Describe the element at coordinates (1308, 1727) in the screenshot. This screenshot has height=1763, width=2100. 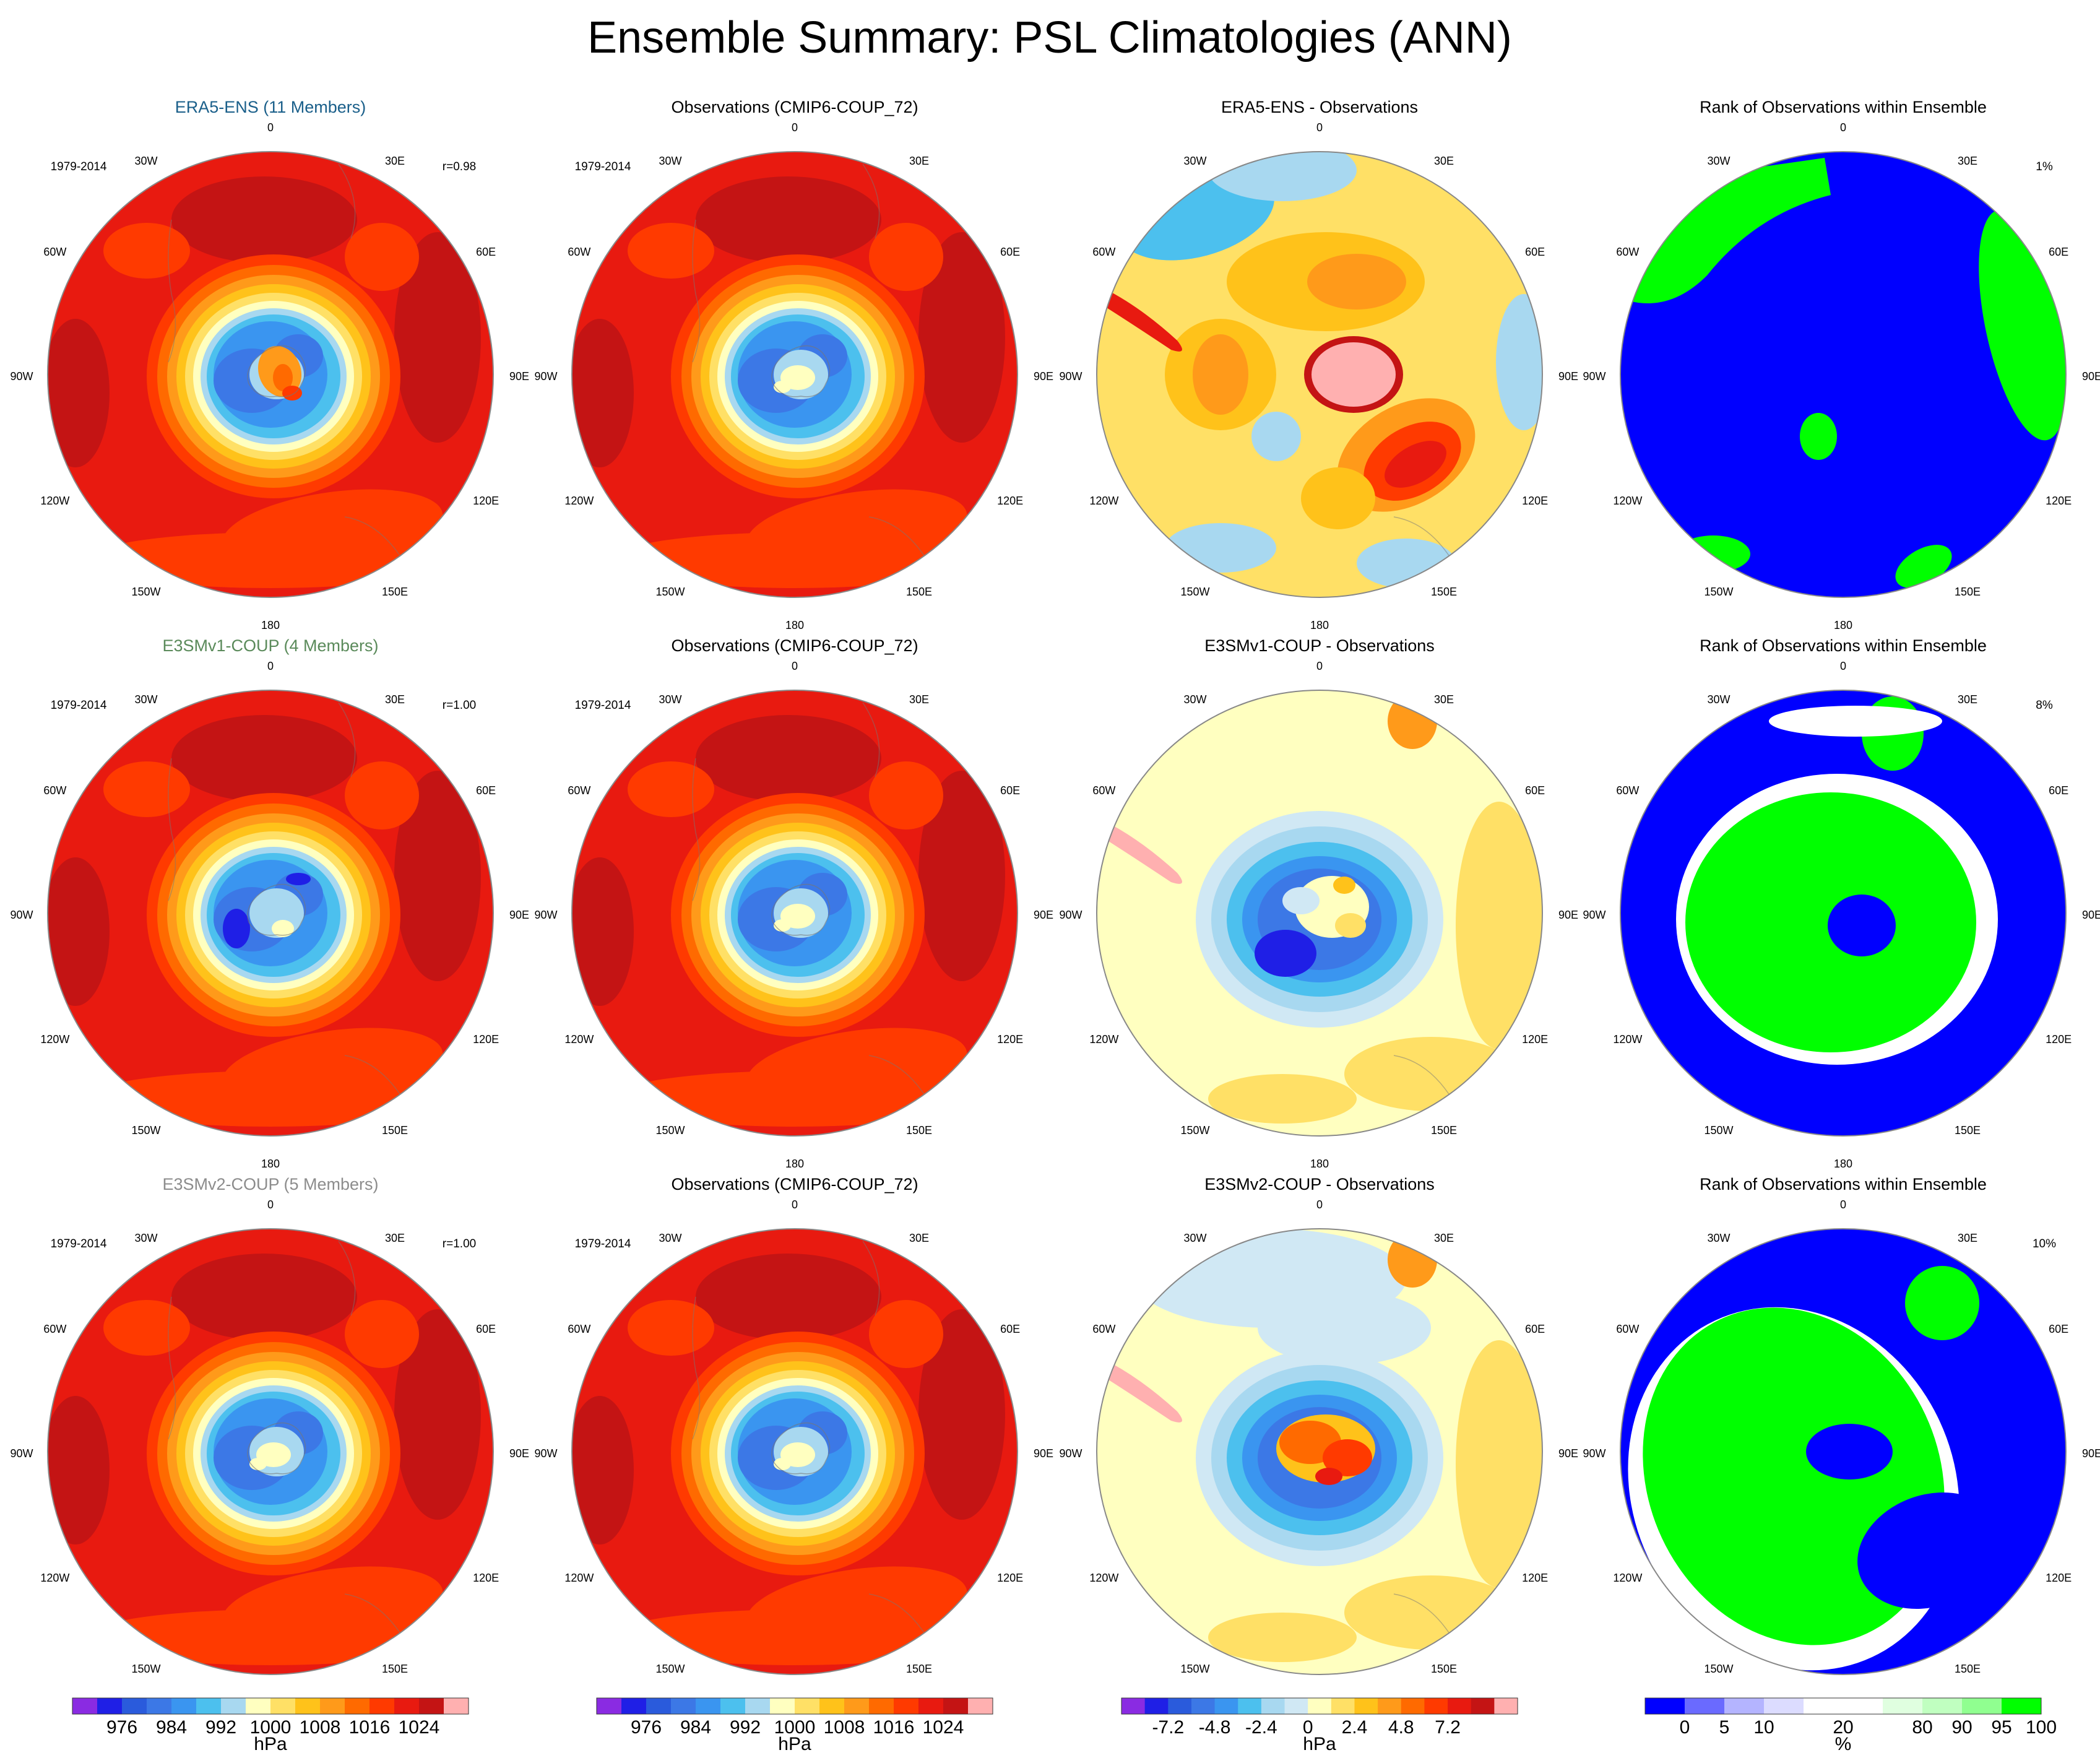
I see `colorbar-tick-label: 0` at that location.